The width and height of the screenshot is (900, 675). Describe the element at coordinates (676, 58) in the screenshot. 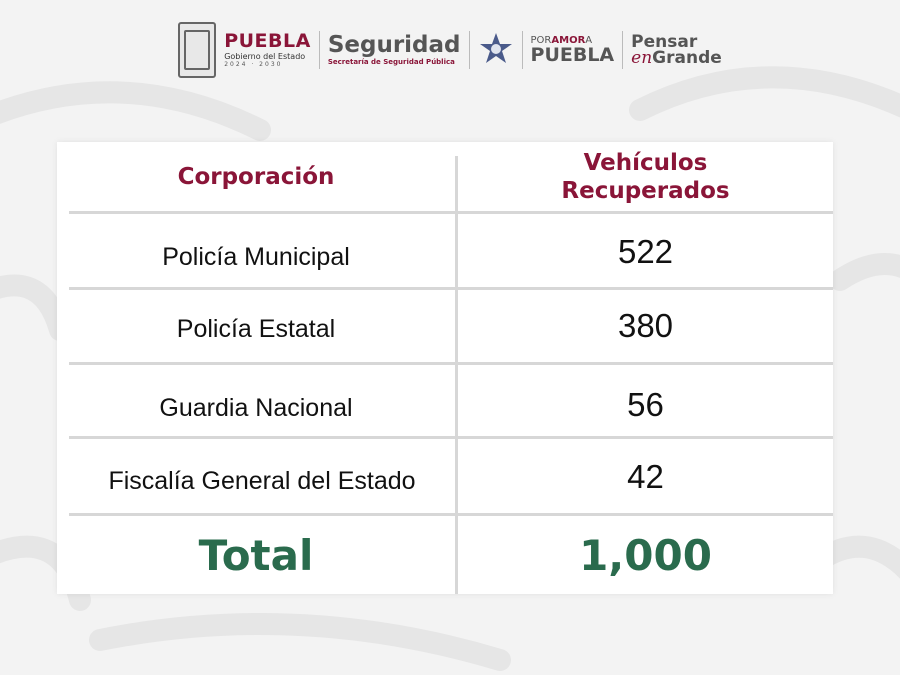

I see `pensar-bottom-line: enGrande` at that location.